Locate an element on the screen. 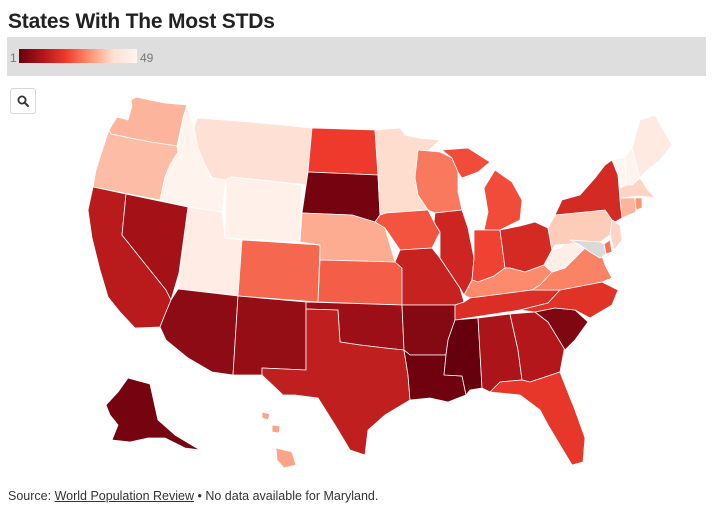 The image size is (714, 524). state-texas is located at coordinates (336, 382).